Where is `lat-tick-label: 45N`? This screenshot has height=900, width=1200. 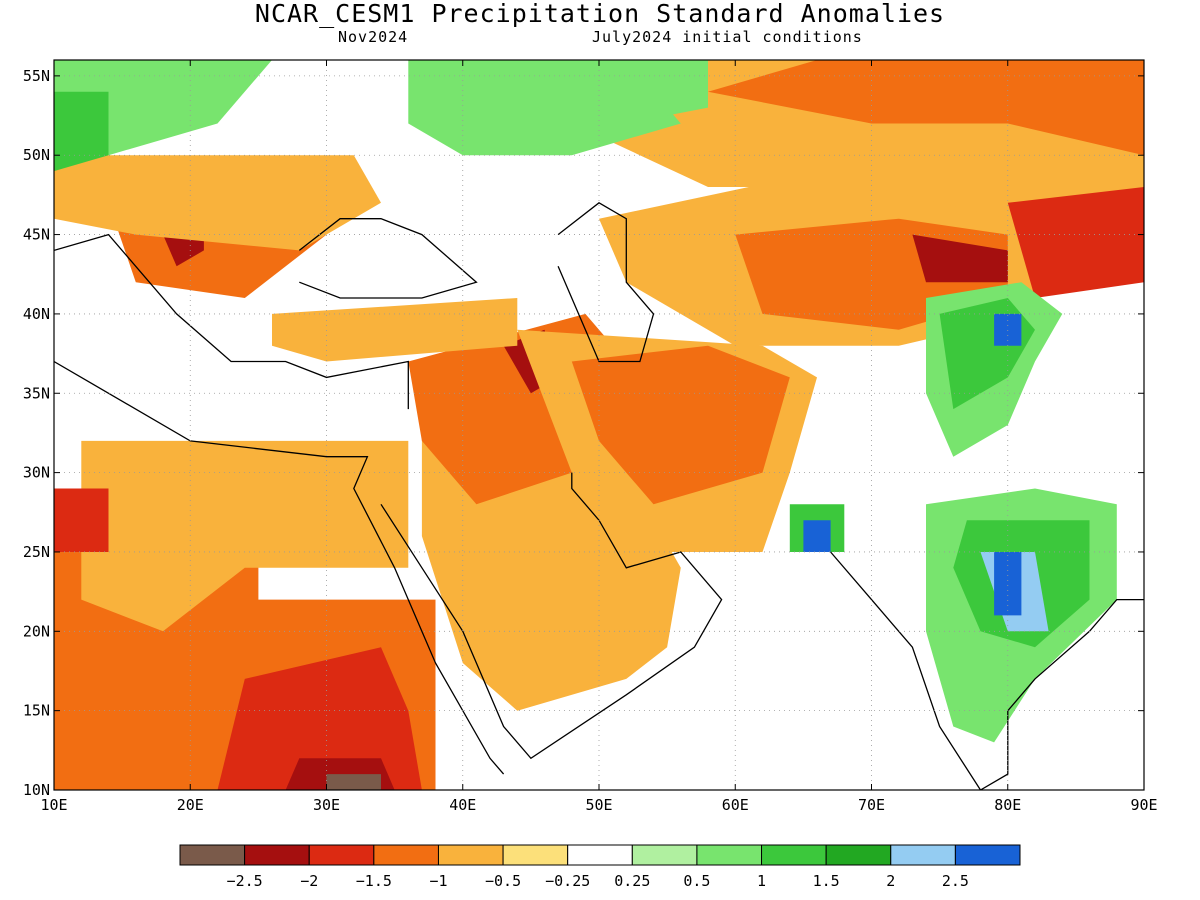 lat-tick-label: 45N is located at coordinates (36, 235).